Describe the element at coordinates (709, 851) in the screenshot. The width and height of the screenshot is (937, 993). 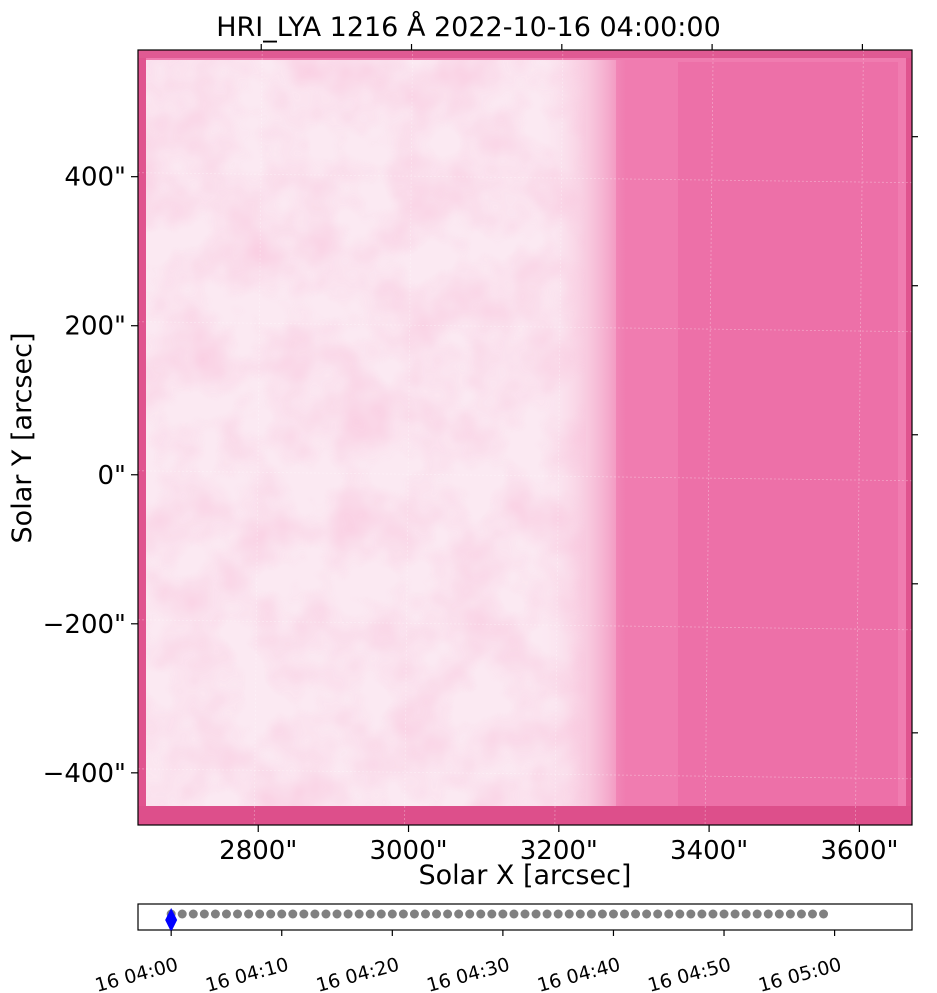
I see `x-tick-label-3: 3400"` at that location.